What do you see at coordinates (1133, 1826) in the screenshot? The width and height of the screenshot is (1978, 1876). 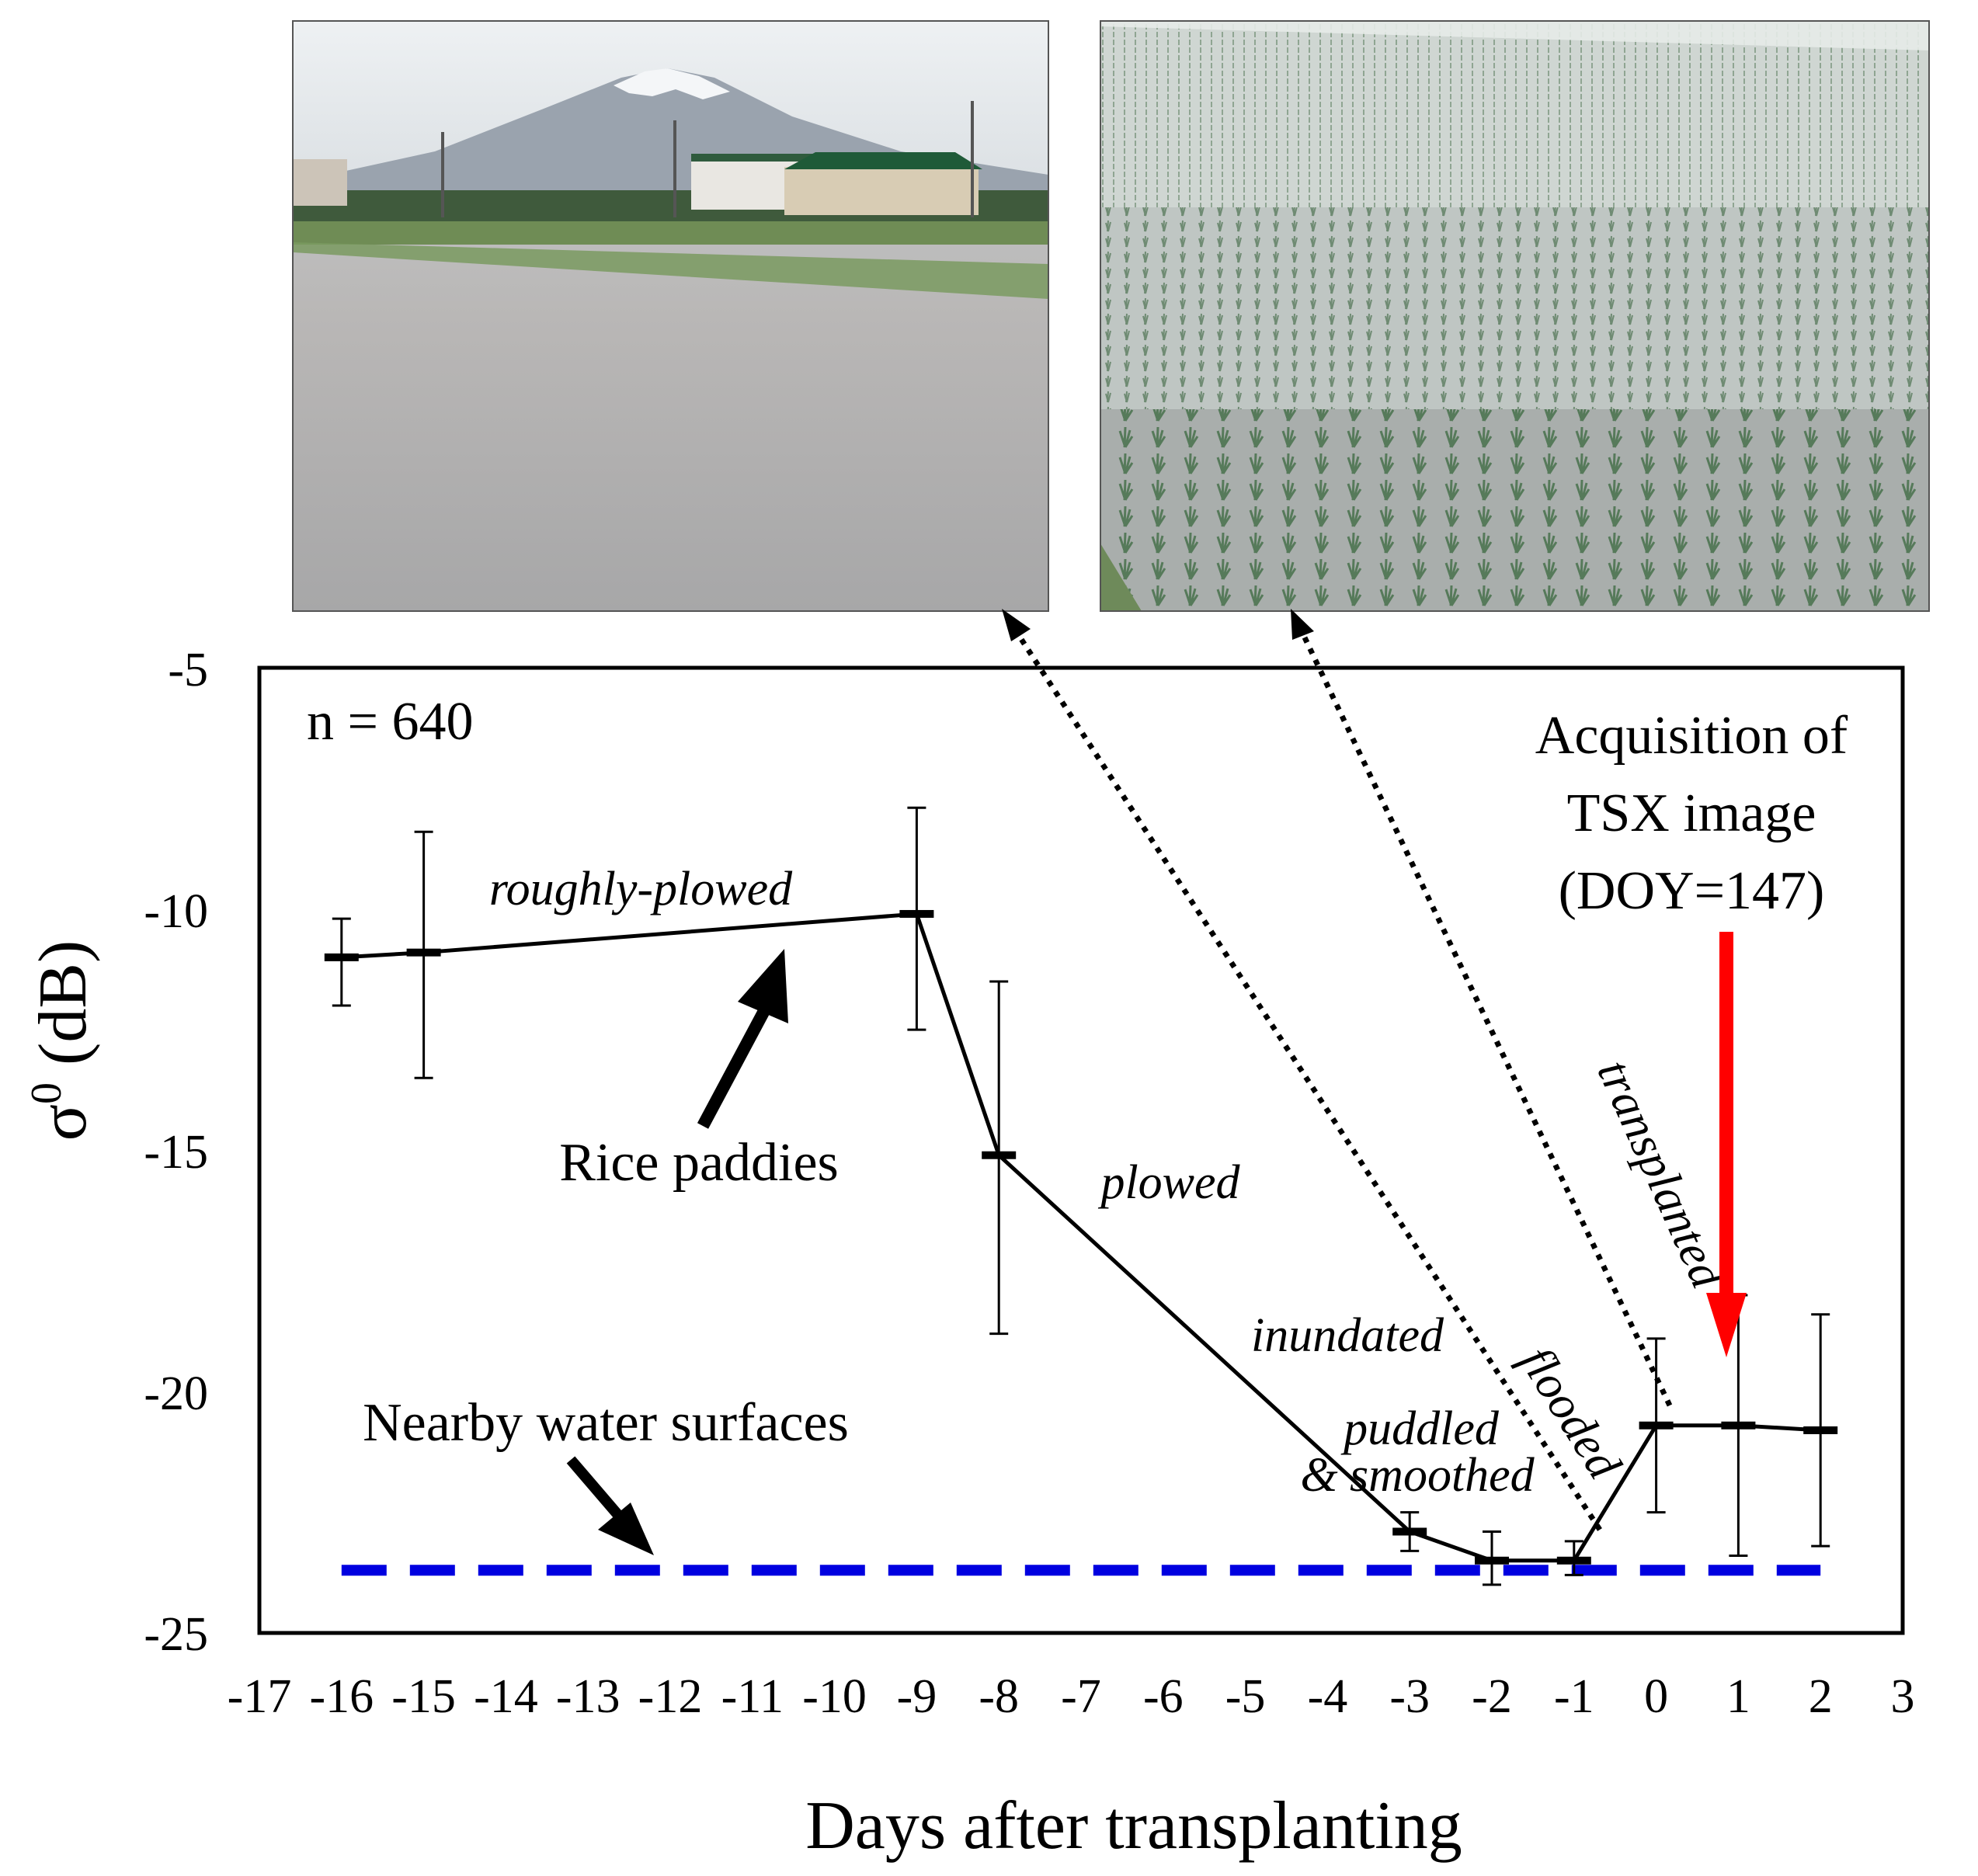 I see `x-axis-title: Days after transplanting` at bounding box center [1133, 1826].